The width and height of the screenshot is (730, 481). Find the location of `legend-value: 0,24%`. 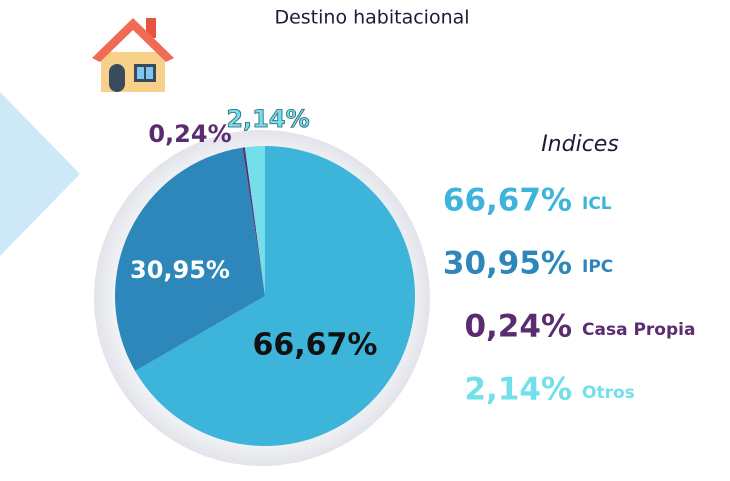

legend-value: 0,24% is located at coordinates (518, 327).